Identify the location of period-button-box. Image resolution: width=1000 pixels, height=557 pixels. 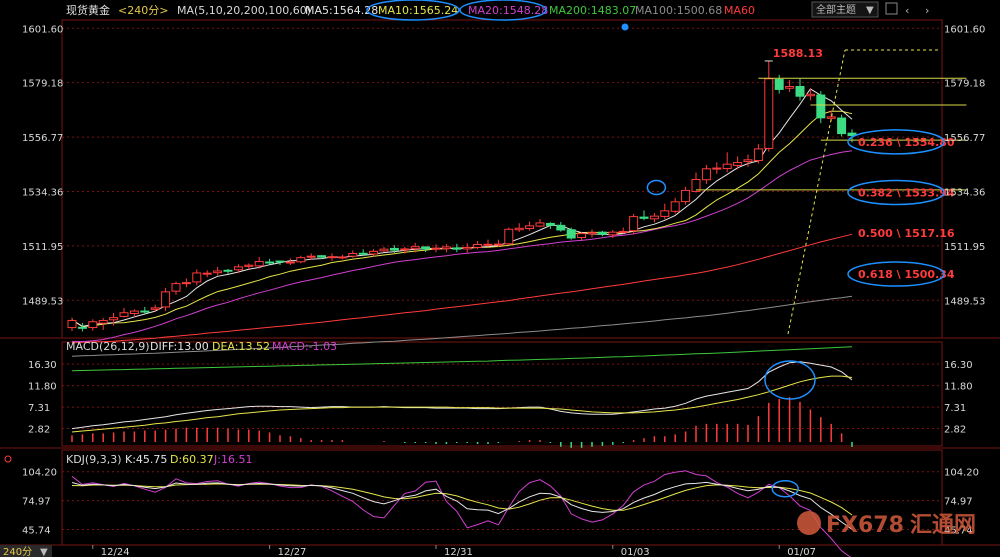
(26, 551).